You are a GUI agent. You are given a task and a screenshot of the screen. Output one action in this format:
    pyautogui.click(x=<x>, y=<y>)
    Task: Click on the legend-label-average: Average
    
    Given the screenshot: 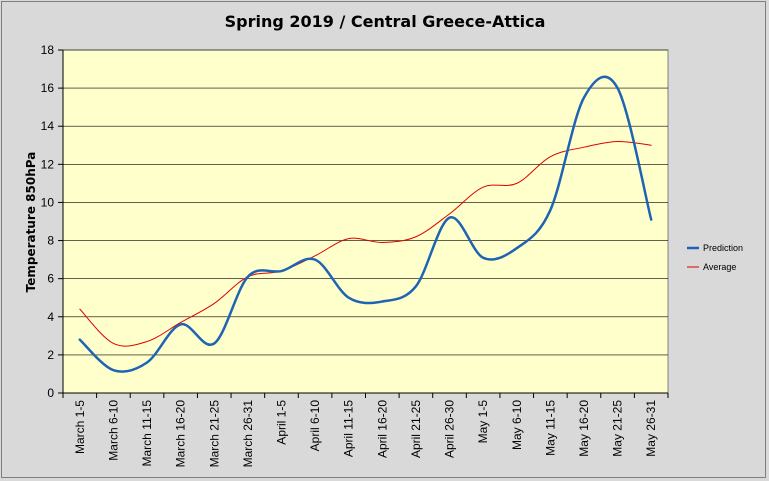 What is the action you would take?
    pyautogui.click(x=719, y=267)
    